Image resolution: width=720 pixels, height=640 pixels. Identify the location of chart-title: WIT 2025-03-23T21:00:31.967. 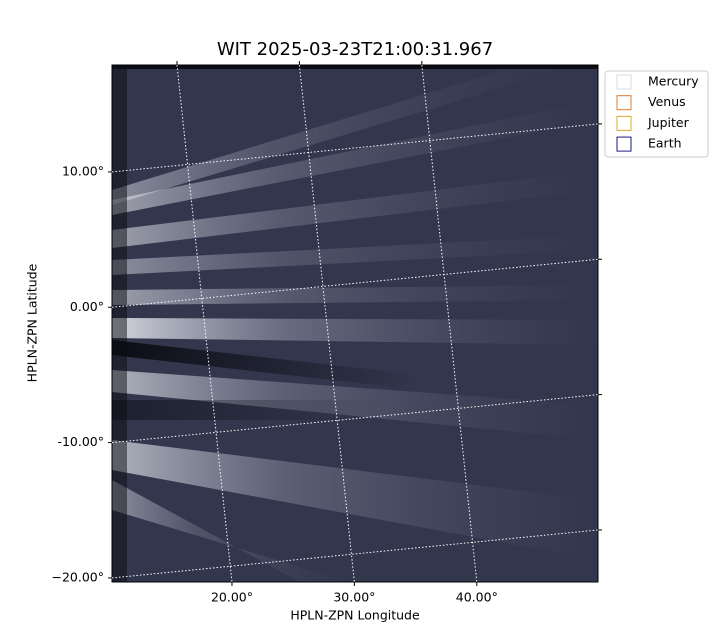
(355, 49).